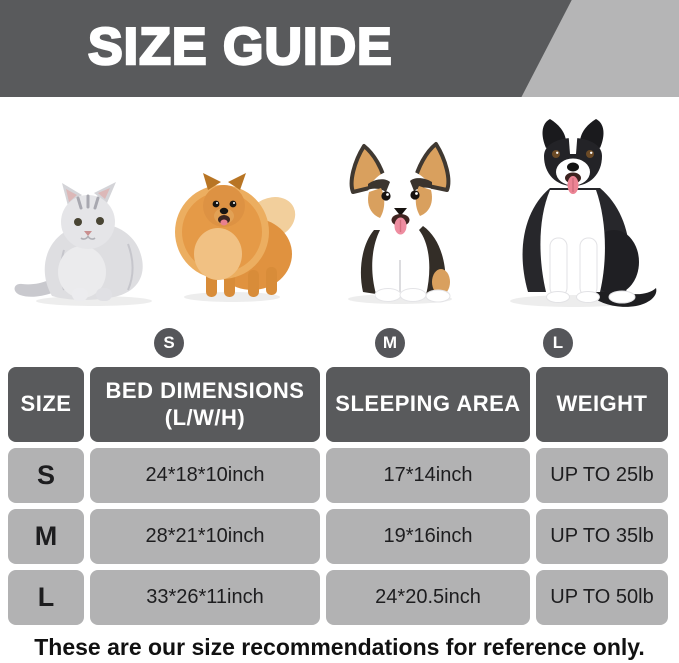 Image resolution: width=679 pixels, height=663 pixels. What do you see at coordinates (602, 536) in the screenshot?
I see `row-m-weight: UP TO 35lb` at bounding box center [602, 536].